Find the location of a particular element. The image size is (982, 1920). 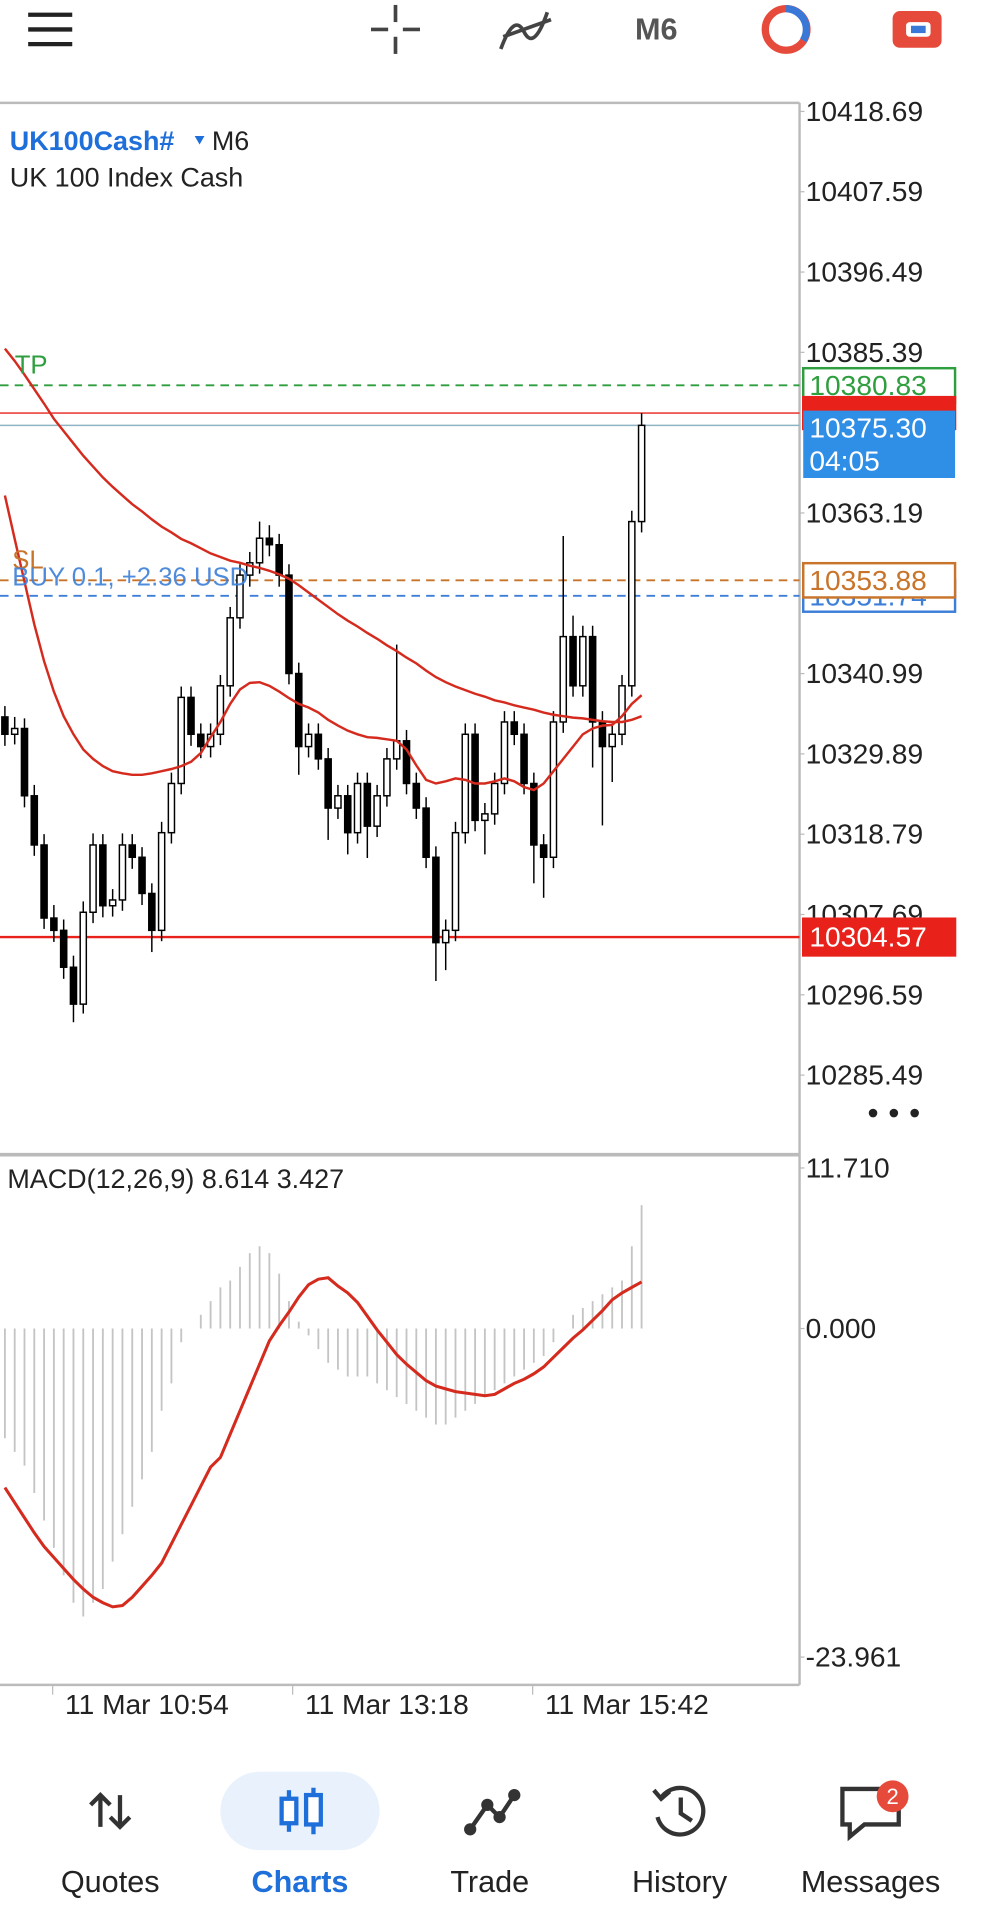

toolbar: M6 is located at coordinates (485, 29).